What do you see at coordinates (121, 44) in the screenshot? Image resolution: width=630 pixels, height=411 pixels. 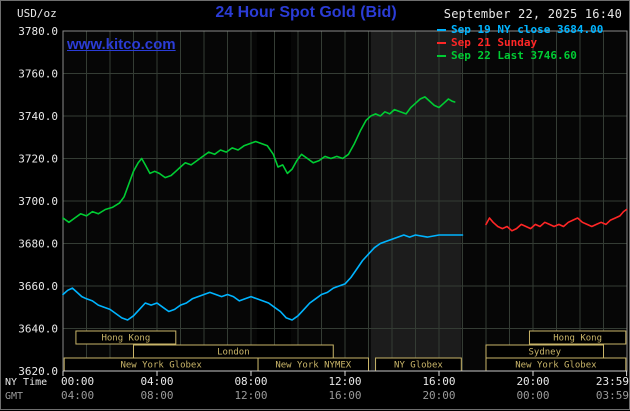 I see `kitco-link: www.kitco.com` at bounding box center [121, 44].